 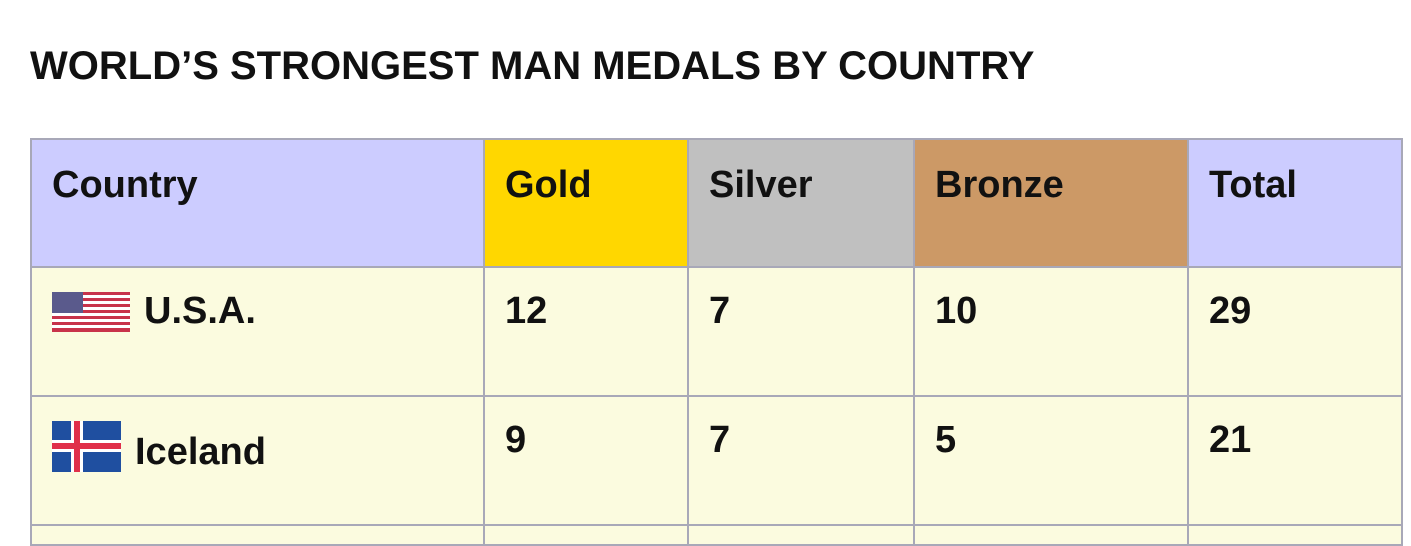 I want to click on header-silver: Silver, so click(x=801, y=203).